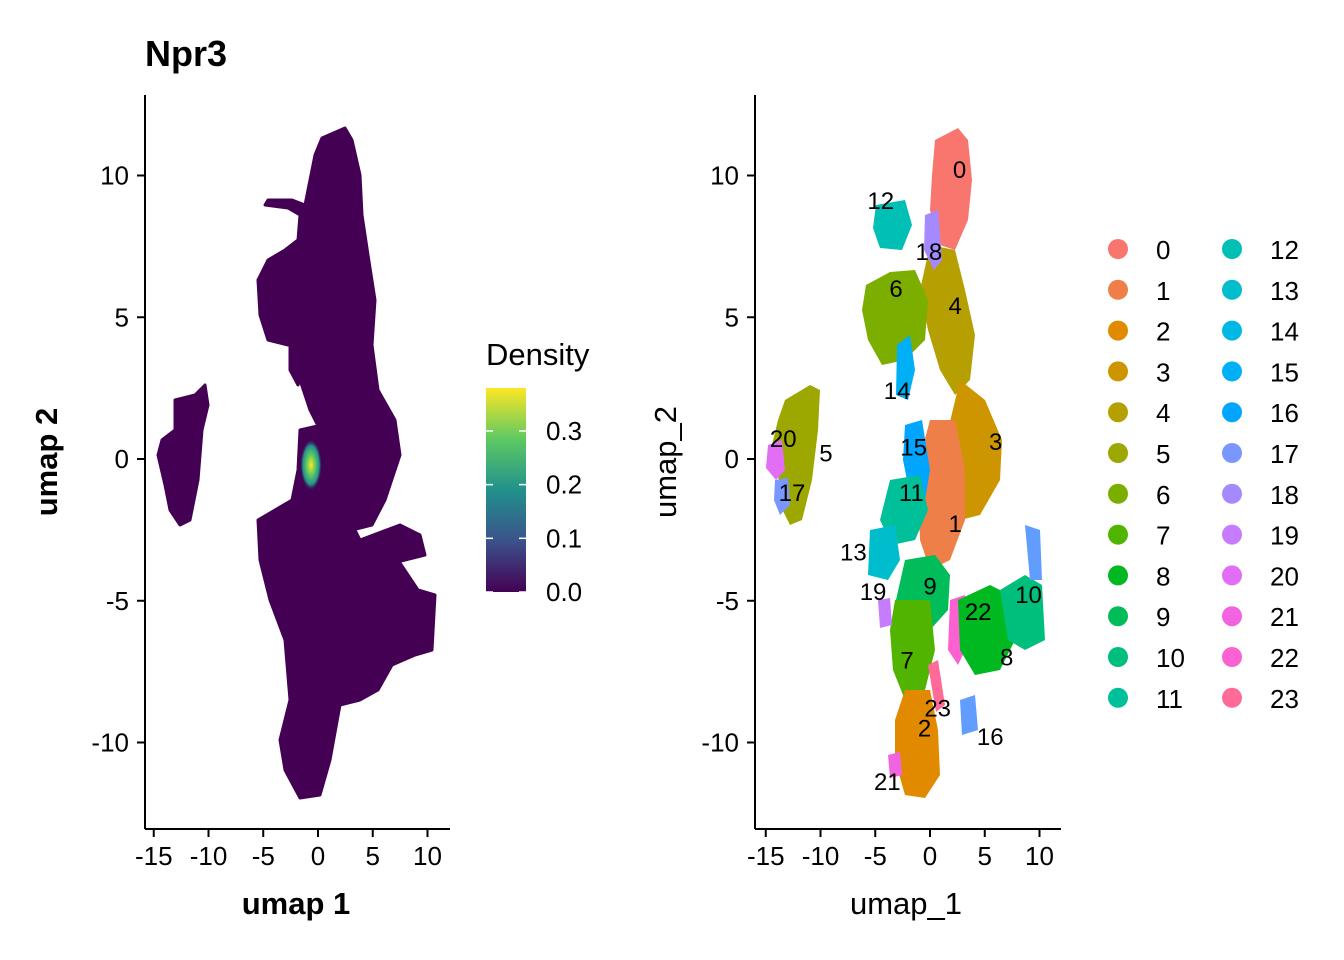  Describe the element at coordinates (263, 856) in the screenshot. I see `x-tick-label: -5` at that location.